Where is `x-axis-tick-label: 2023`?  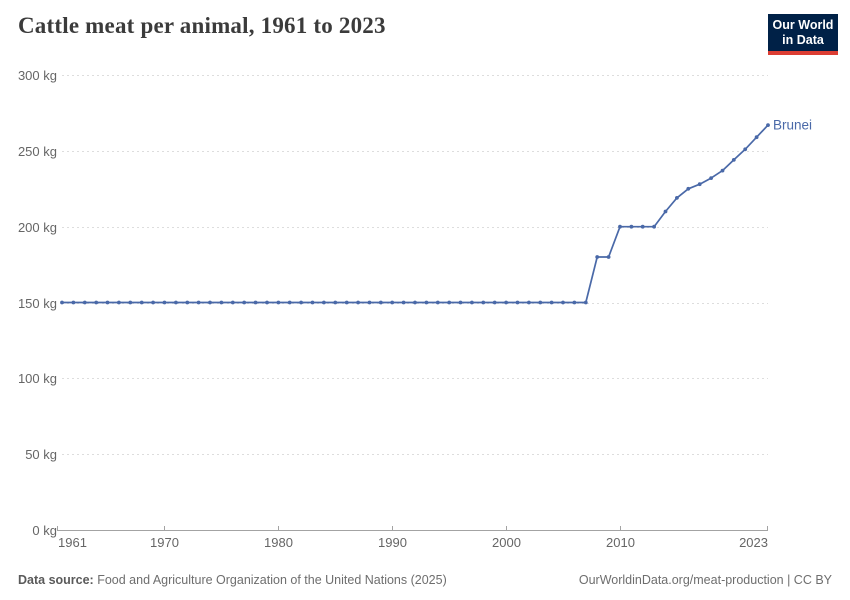 x-axis-tick-label: 2023 is located at coordinates (753, 542).